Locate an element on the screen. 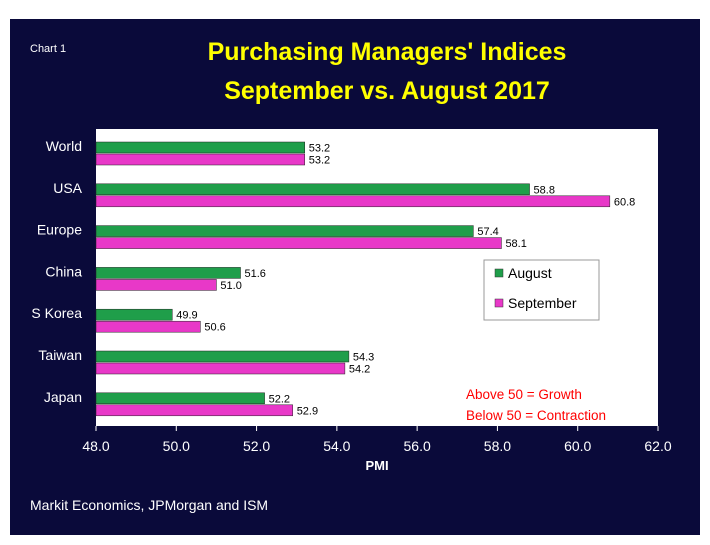 Image resolution: width=710 pixels, height=545 pixels. value-label-september-europe: 58.1 is located at coordinates (515, 244).